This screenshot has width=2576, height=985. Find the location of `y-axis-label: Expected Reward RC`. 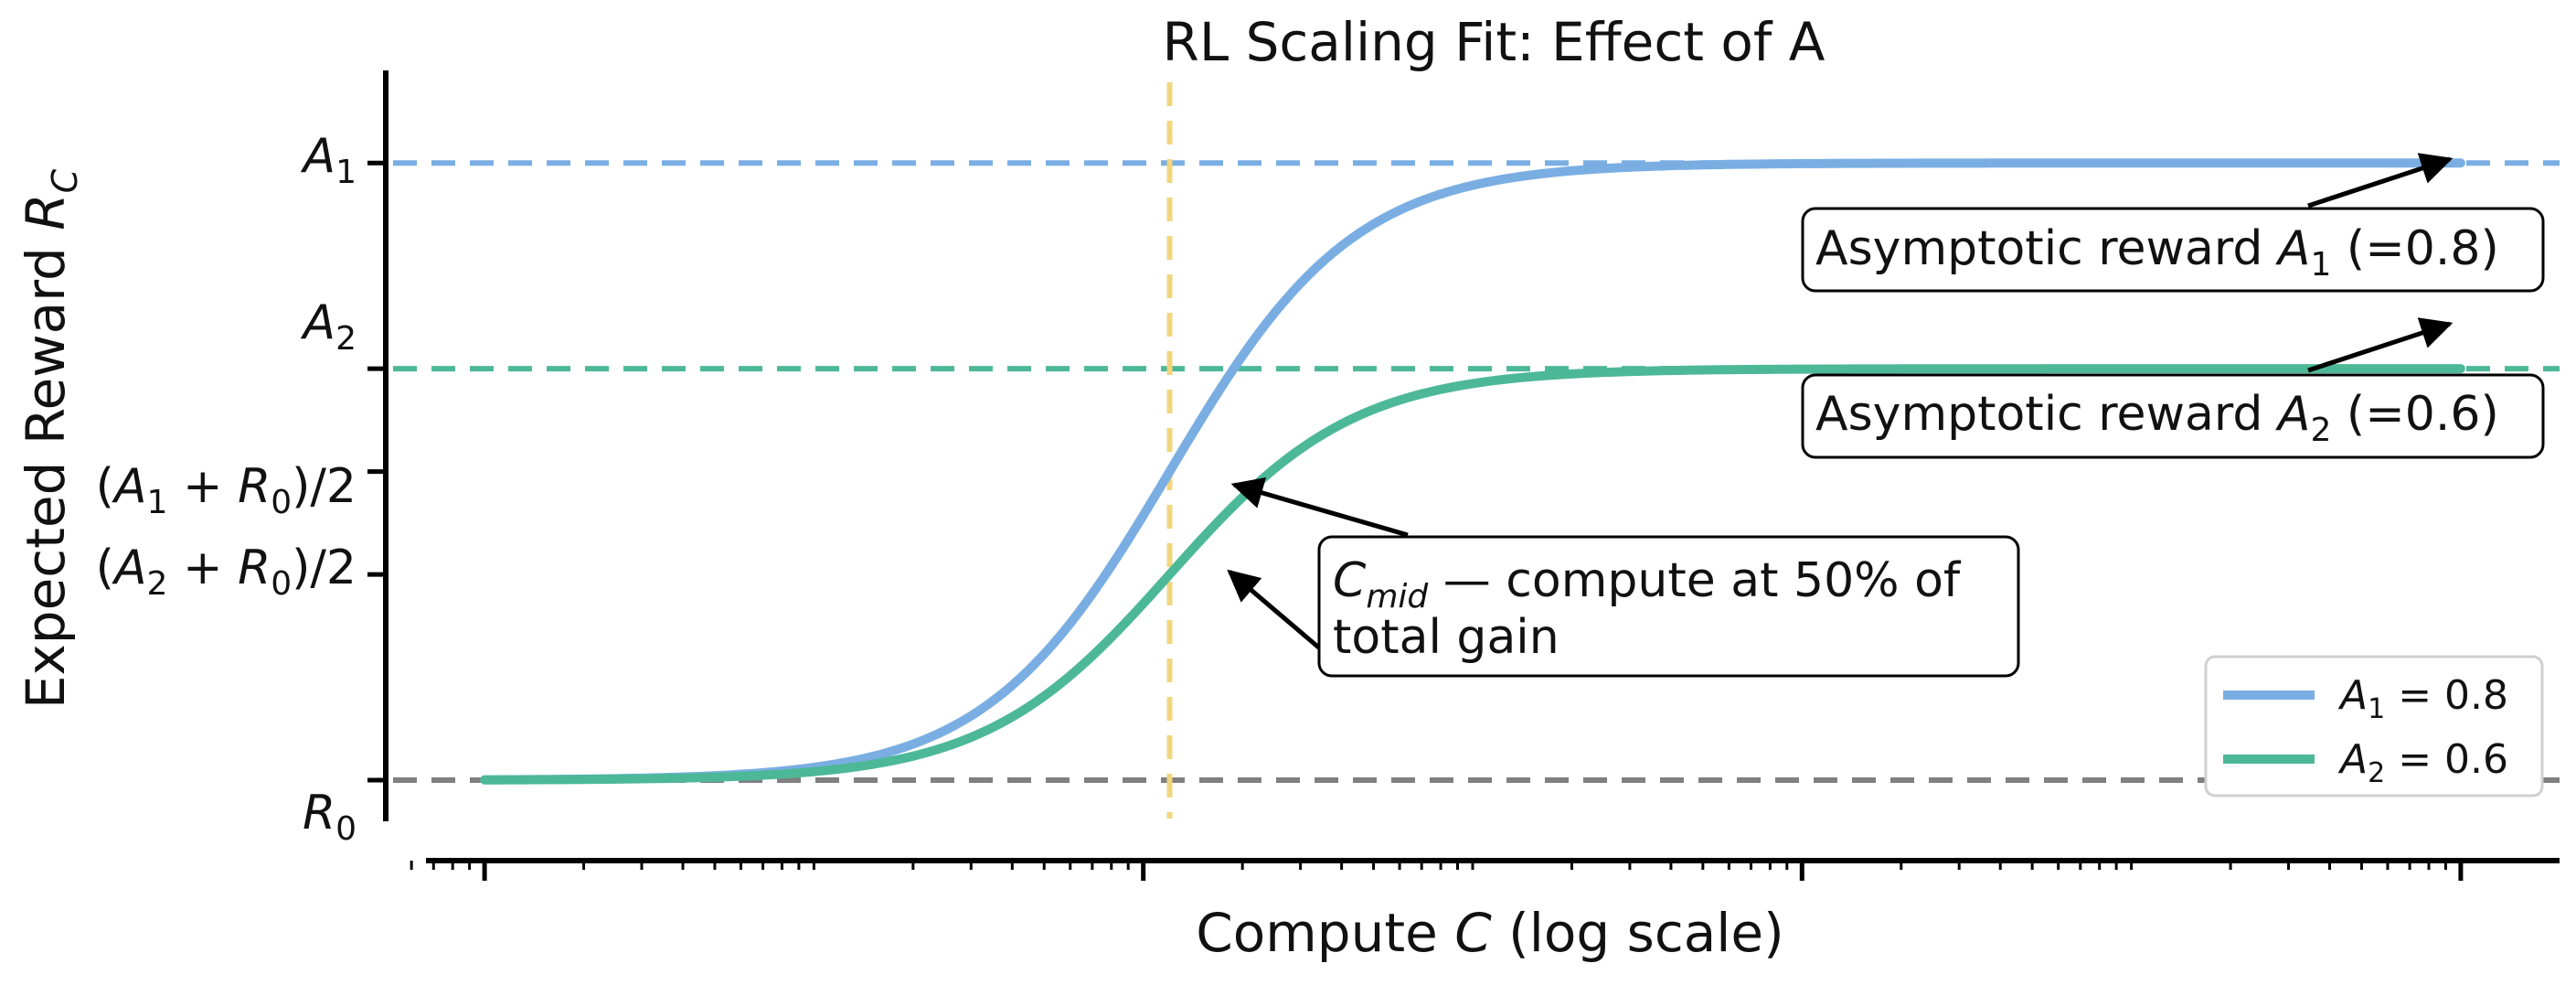

y-axis-label: Expected Reward RC is located at coordinates (50, 438).